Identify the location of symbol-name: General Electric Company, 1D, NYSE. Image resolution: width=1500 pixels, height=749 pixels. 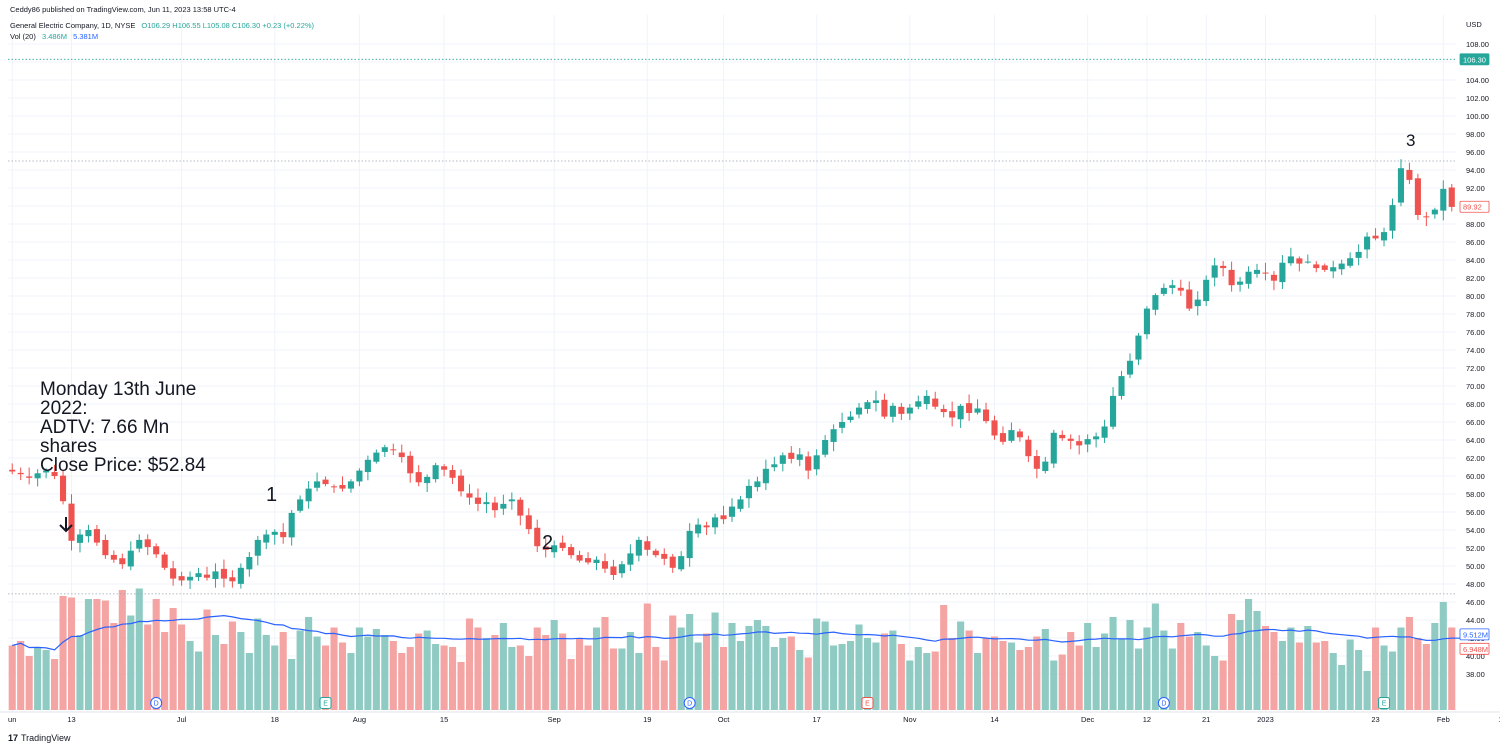
(73, 25).